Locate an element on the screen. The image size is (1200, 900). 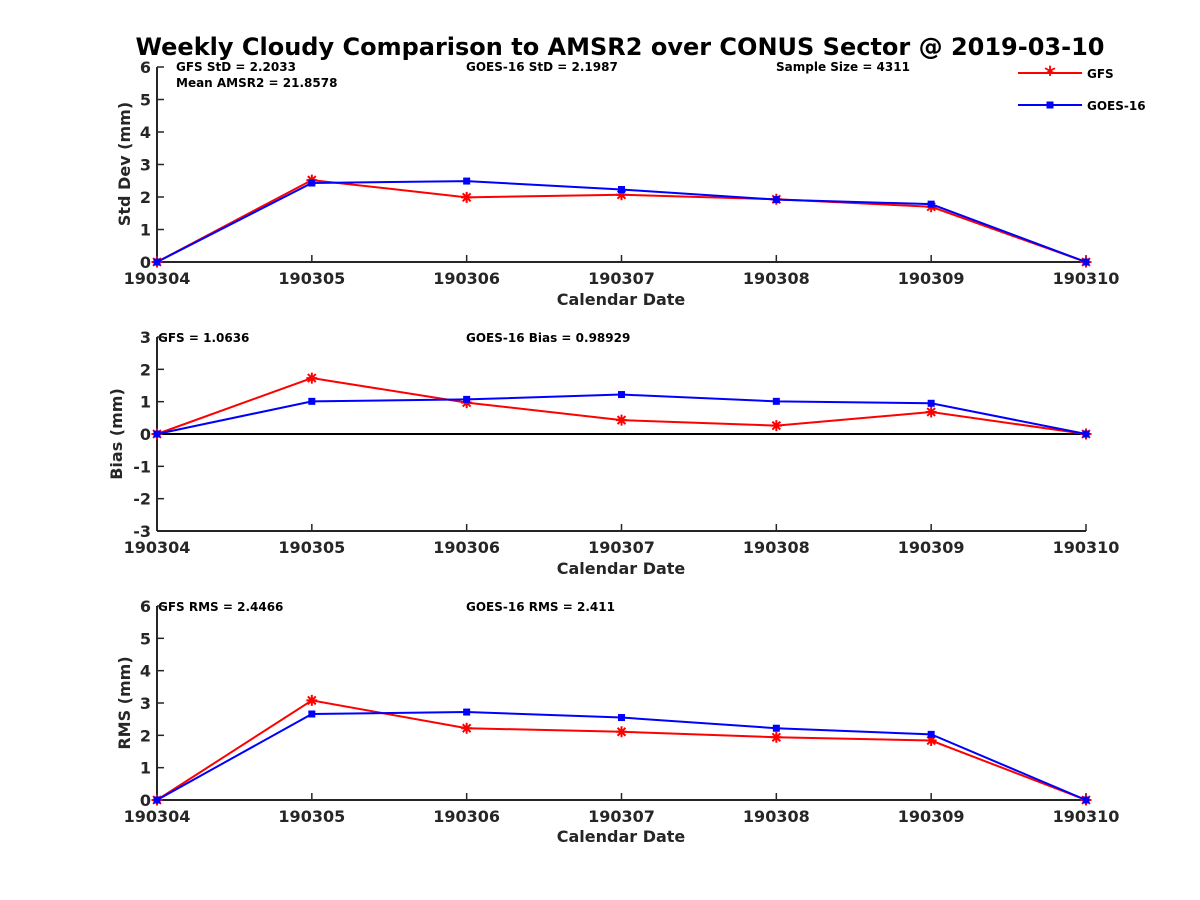
legend-label-gfs: GFS is located at coordinates (1100, 74).